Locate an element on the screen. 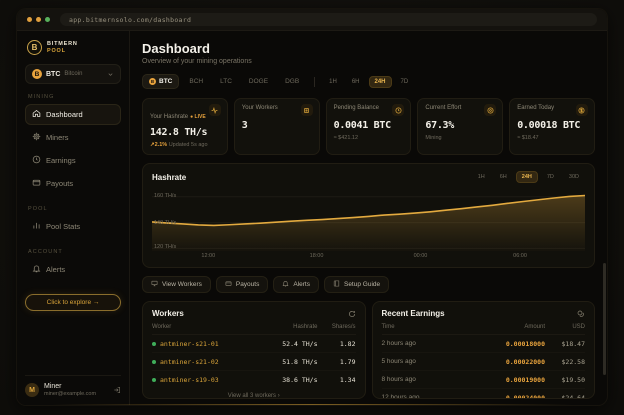  x-tick: 18:00 is located at coordinates (316, 256).